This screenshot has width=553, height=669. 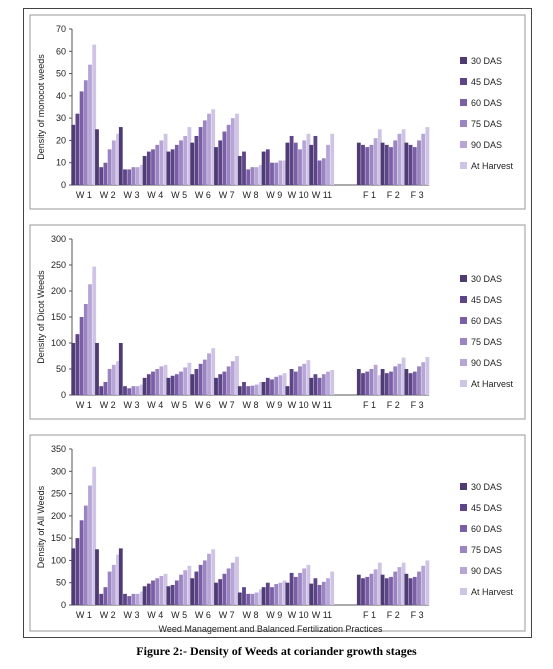 What do you see at coordinates (417, 615) in the screenshot?
I see `x-tick-label: F 3` at bounding box center [417, 615].